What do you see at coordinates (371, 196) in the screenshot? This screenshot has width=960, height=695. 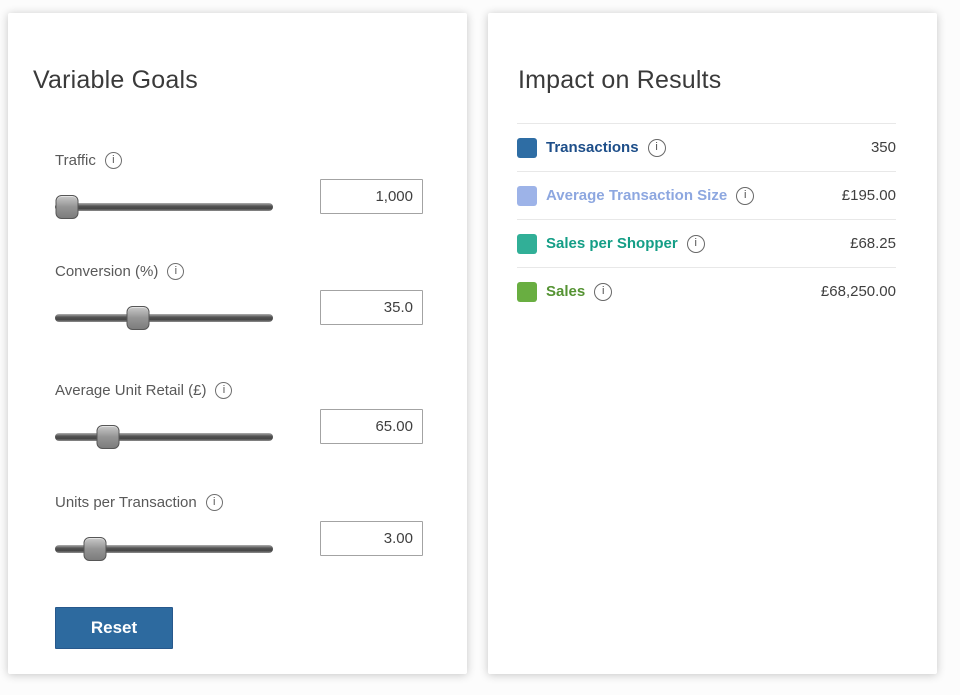 I see `traffic-input` at bounding box center [371, 196].